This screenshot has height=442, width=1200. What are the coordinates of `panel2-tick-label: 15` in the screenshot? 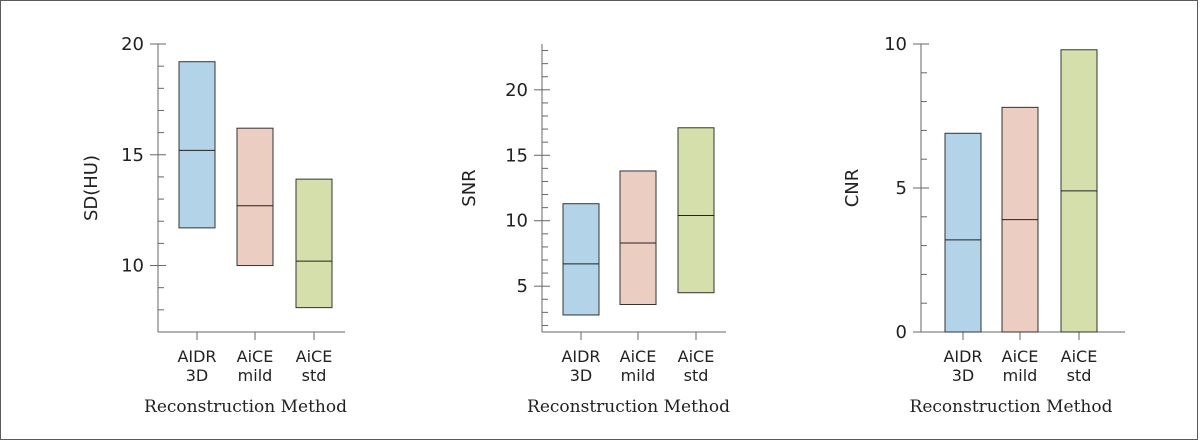 It's located at (516, 155).